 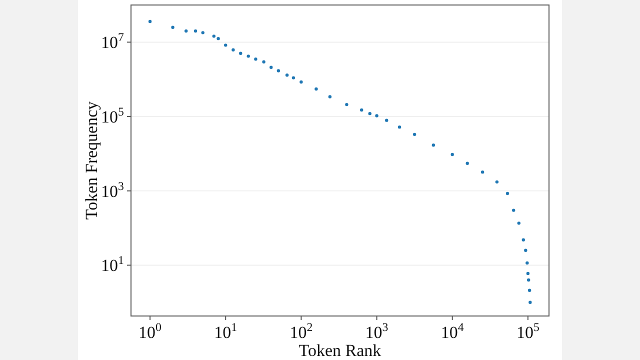 I want to click on y-tick-label: 10$^{1}$, so click(x=112, y=264).